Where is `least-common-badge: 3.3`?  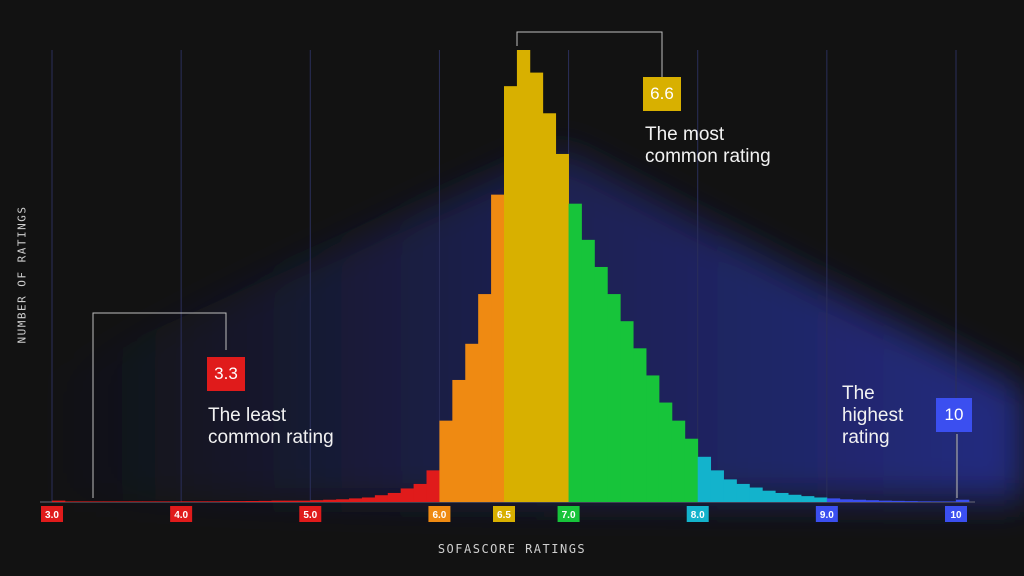
least-common-badge: 3.3 is located at coordinates (226, 374).